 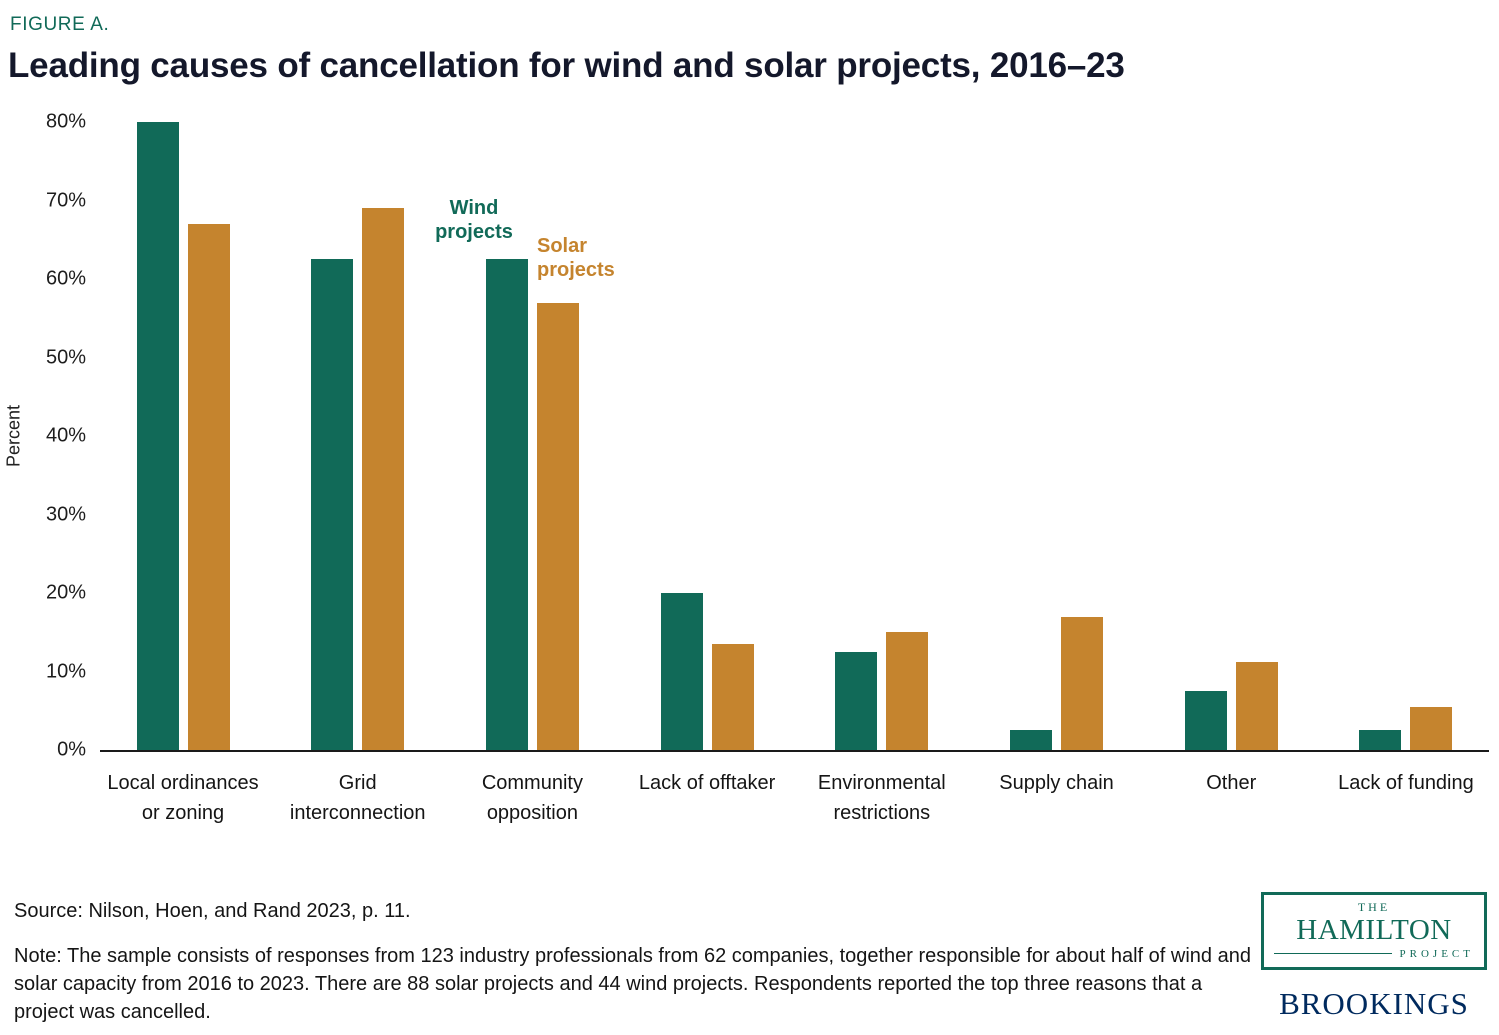 I want to click on y-tick-label: 60%, so click(x=65, y=278).